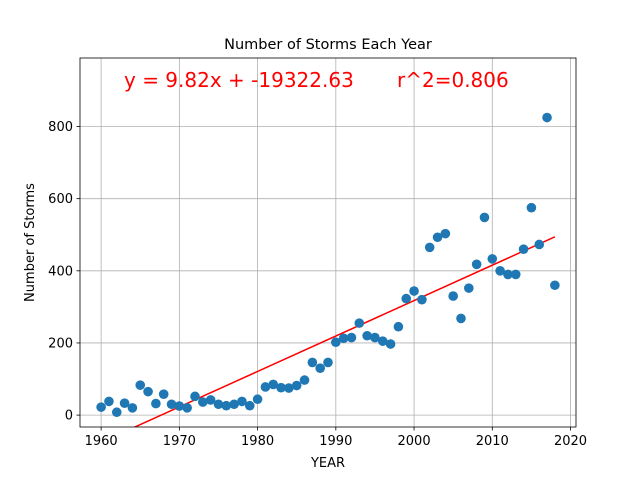 The height and width of the screenshot is (480, 640). I want to click on x-tick-label: 1960, so click(101, 441).